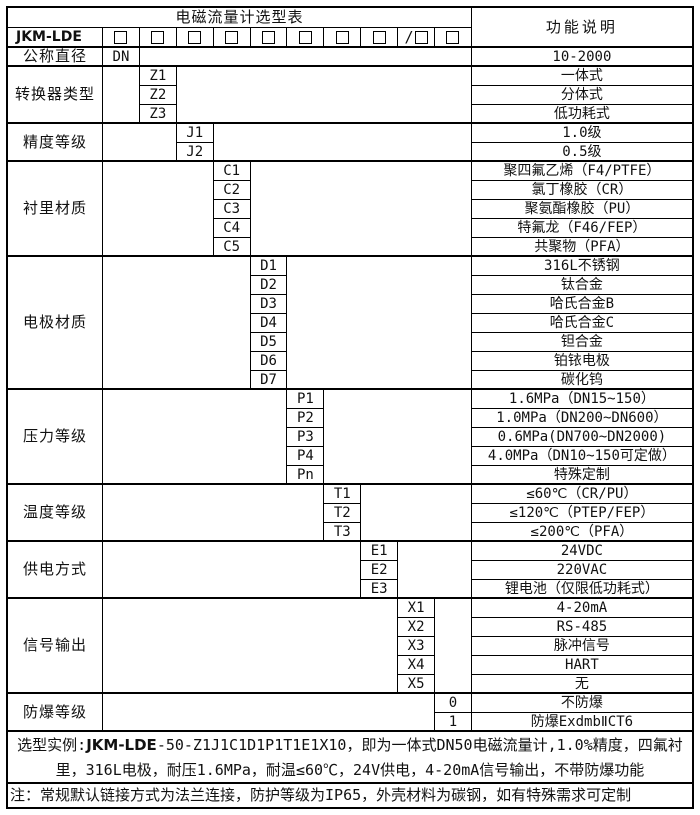  Describe the element at coordinates (581, 342) in the screenshot. I see `electrode-material-desc-D5: 钽合金` at that location.